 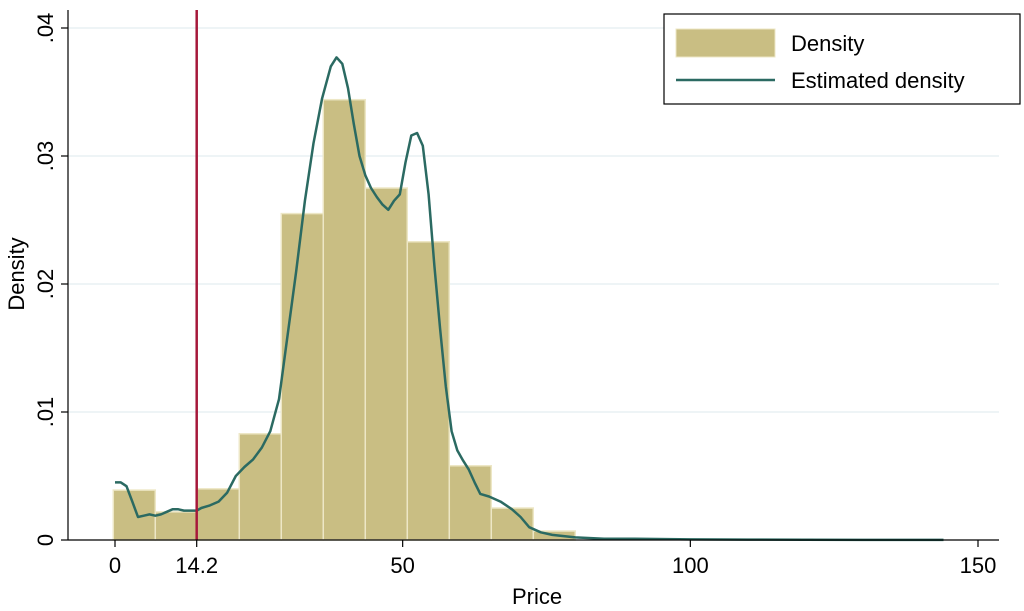 What do you see at coordinates (45, 156) in the screenshot?
I see `y-tick-label-3: .03` at bounding box center [45, 156].